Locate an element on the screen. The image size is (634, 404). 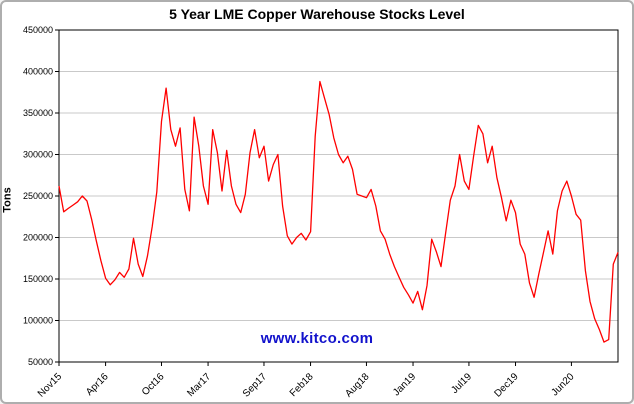
y-tick-label: 400000 is located at coordinates (38, 72).